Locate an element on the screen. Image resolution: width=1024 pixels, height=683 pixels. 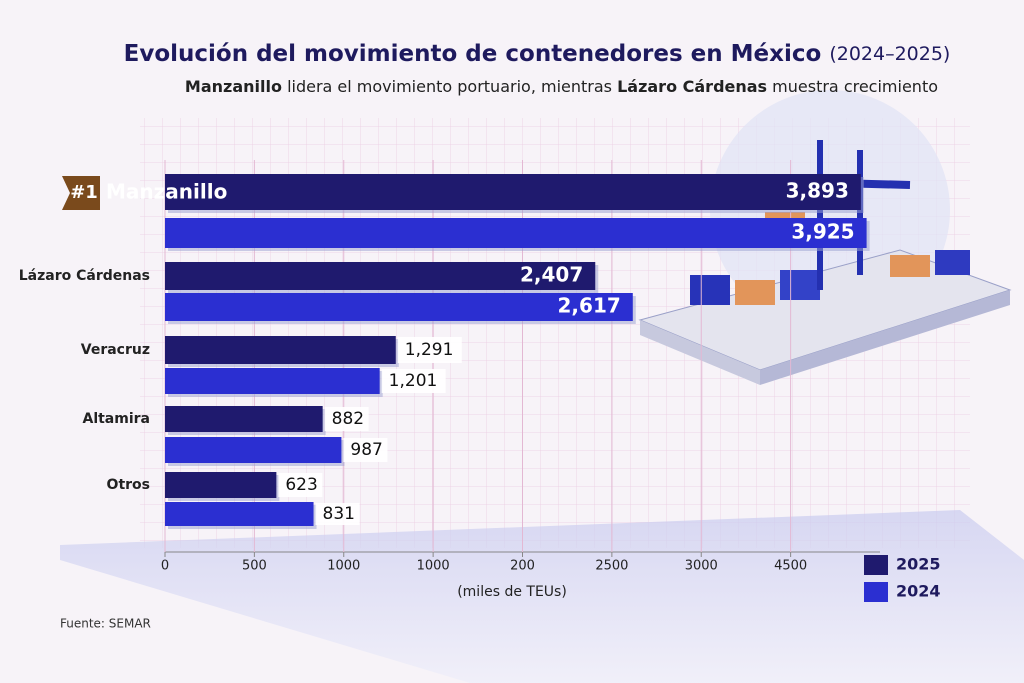
value-label: 882 is located at coordinates (348, 419).